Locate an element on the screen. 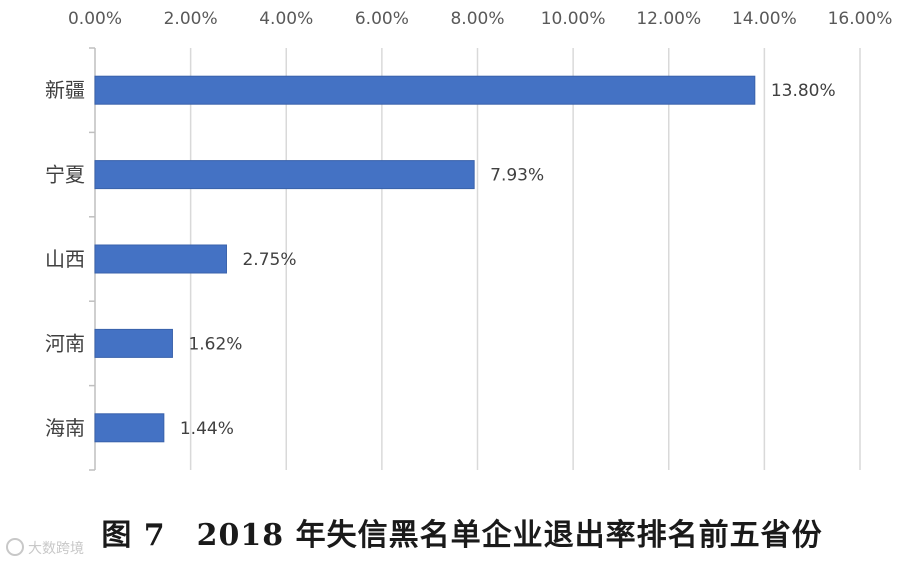  category-label: 河南 is located at coordinates (65, 343).